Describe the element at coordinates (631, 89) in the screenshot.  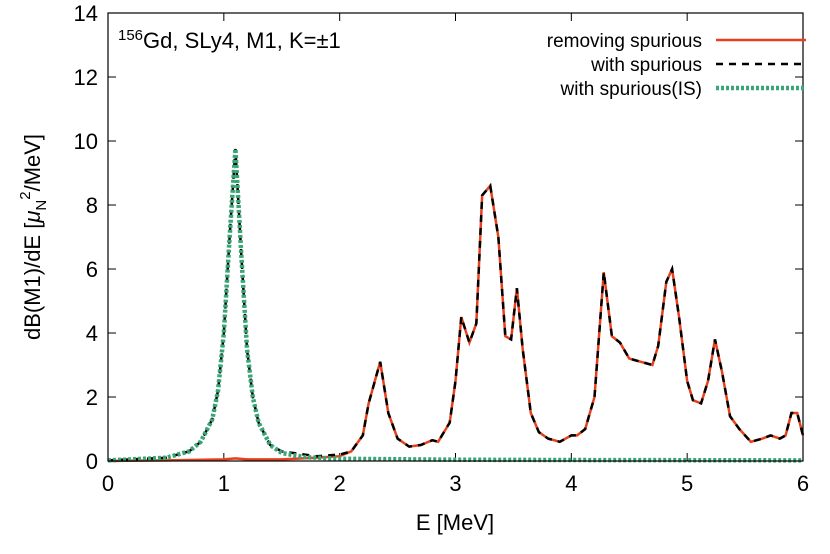
I see `legend-label: with spurious(IS)` at that location.